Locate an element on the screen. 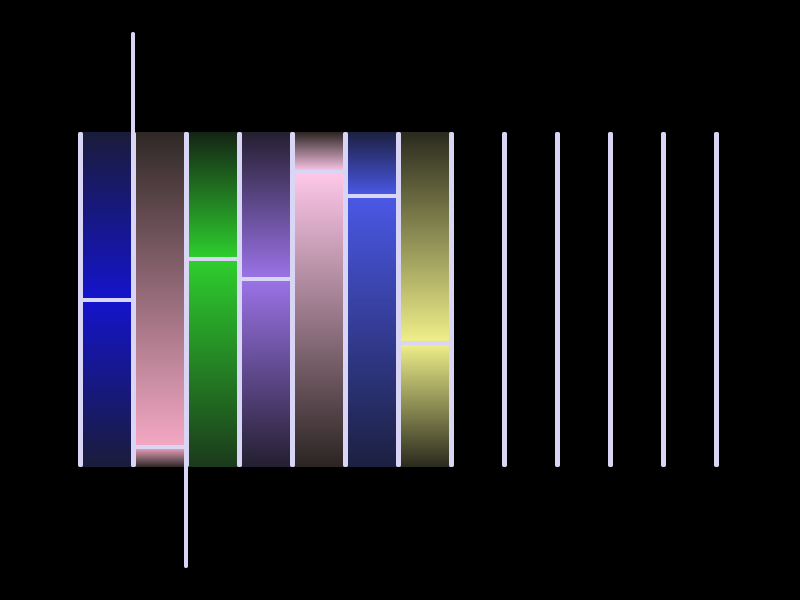 This screenshot has width=800, height=600. column-c1 is located at coordinates (106, 299).